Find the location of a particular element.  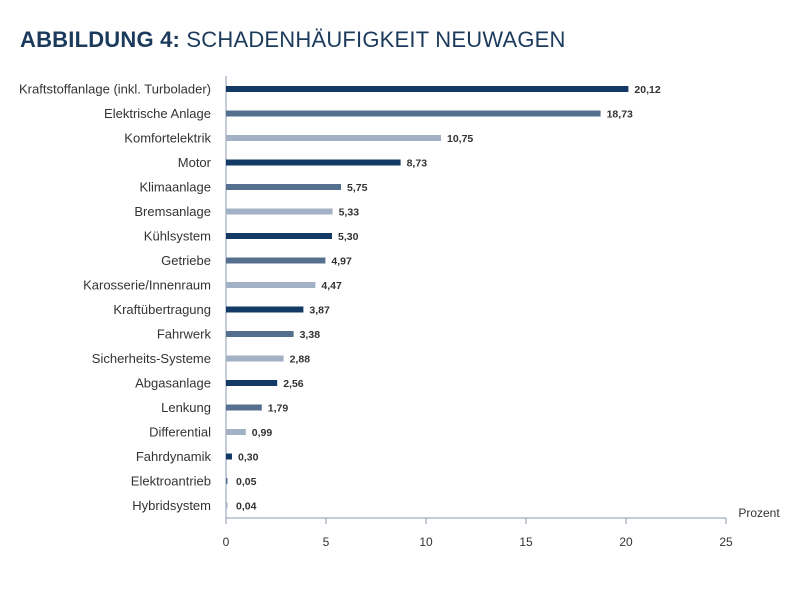

x-tick-label: 0 is located at coordinates (226, 542).